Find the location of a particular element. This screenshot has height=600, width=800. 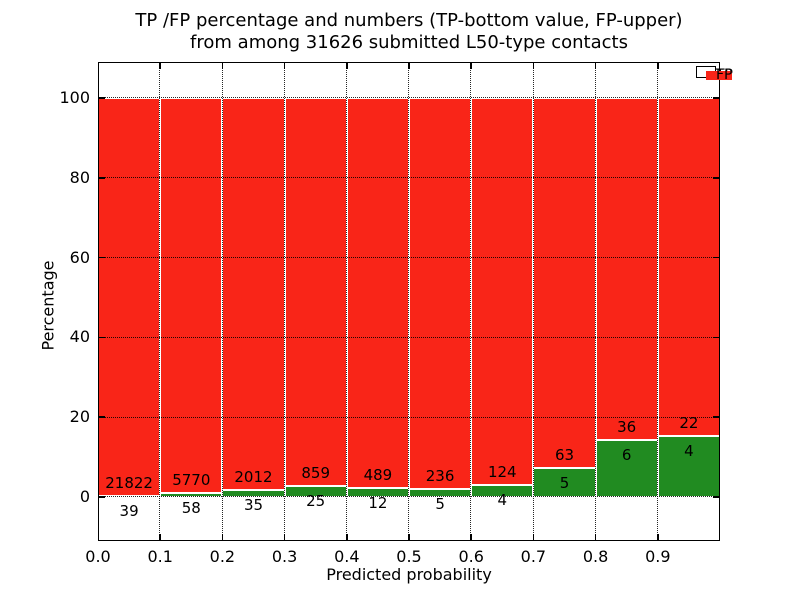

tp-count-label: 58 is located at coordinates (191, 508).